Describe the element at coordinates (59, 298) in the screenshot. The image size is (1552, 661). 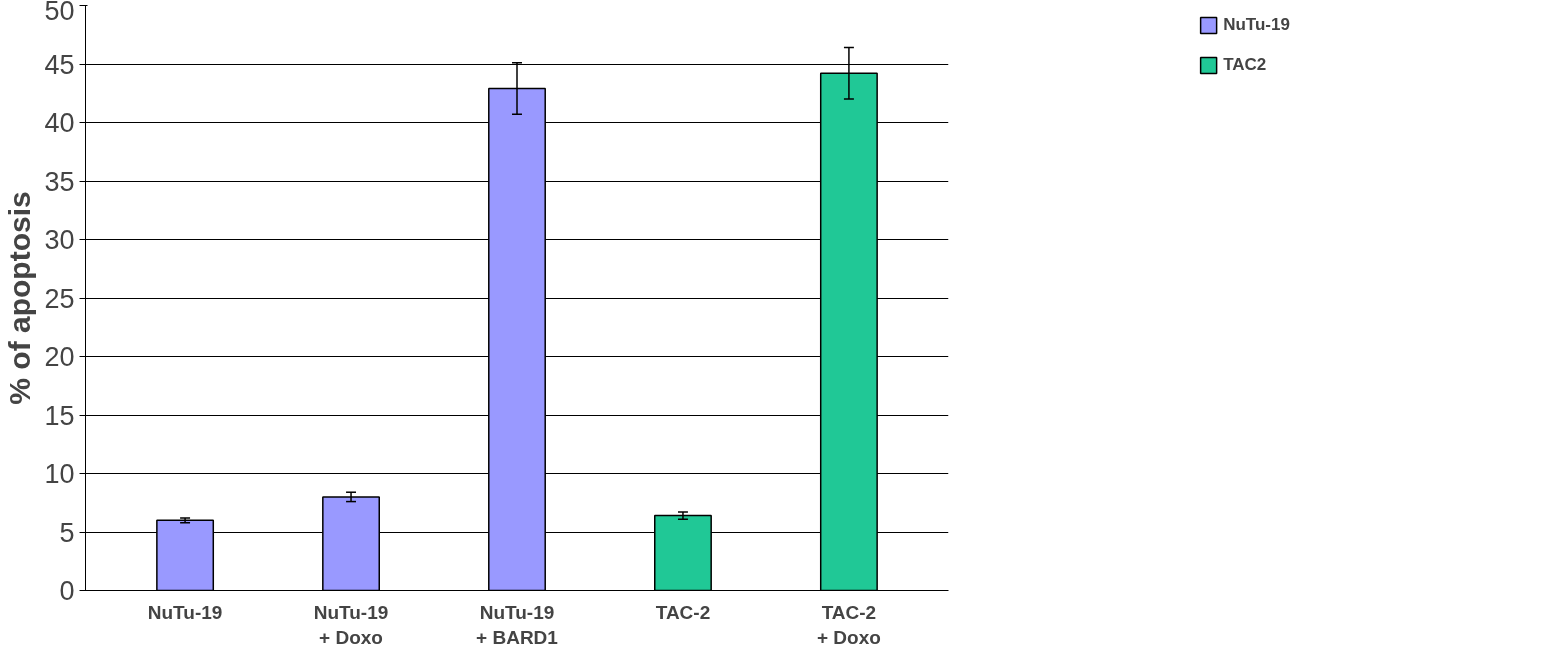
I see `y-tick-label: 25` at that location.